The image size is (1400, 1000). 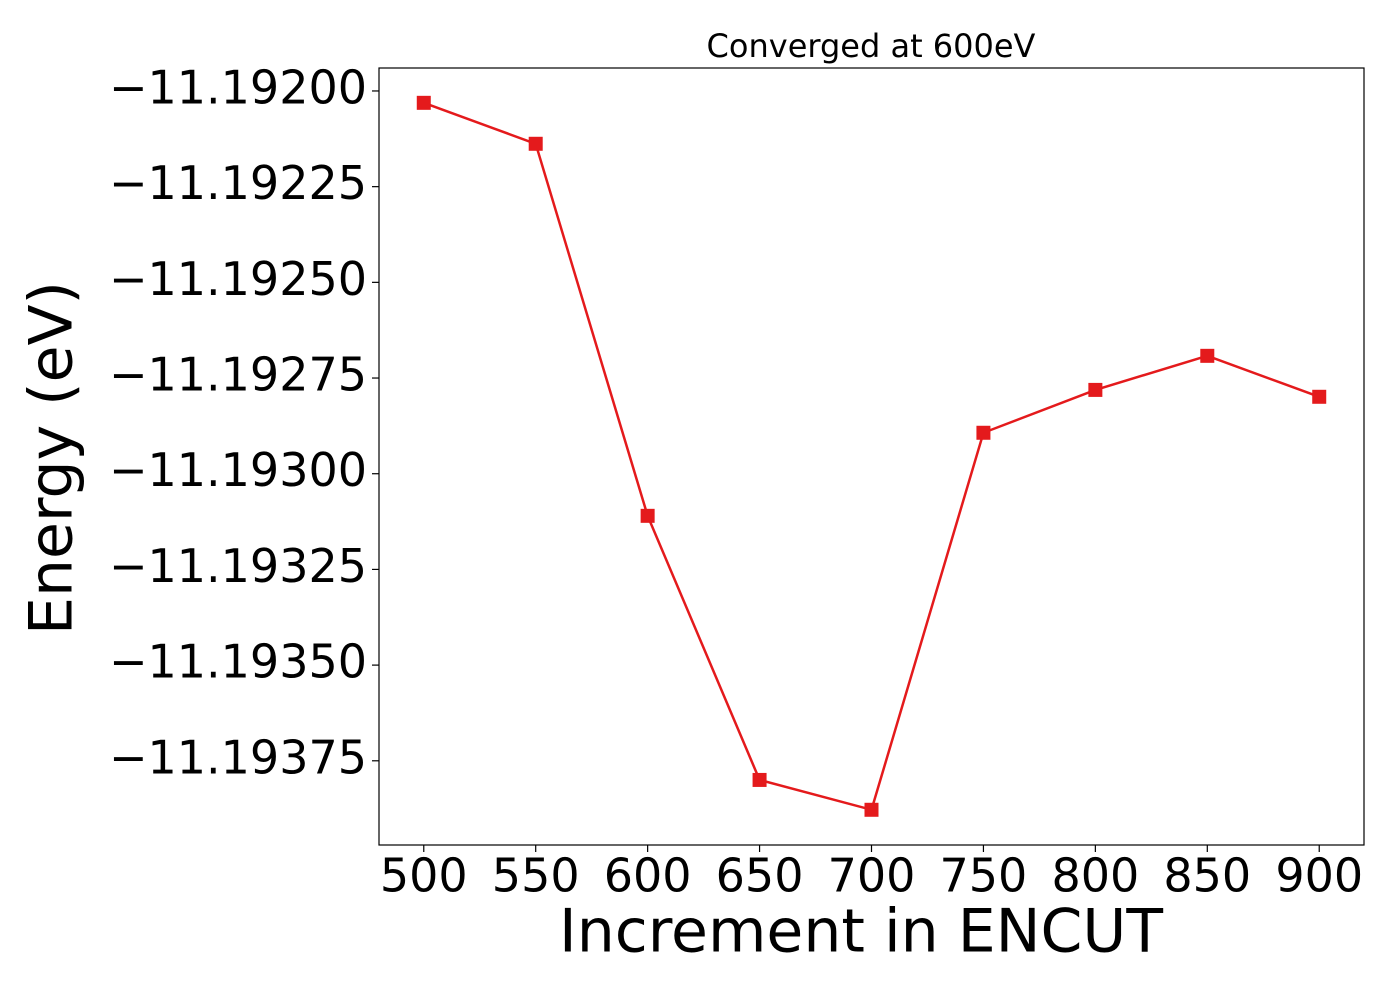 I want to click on y-tick-label: −11.19300, so click(x=238, y=470).